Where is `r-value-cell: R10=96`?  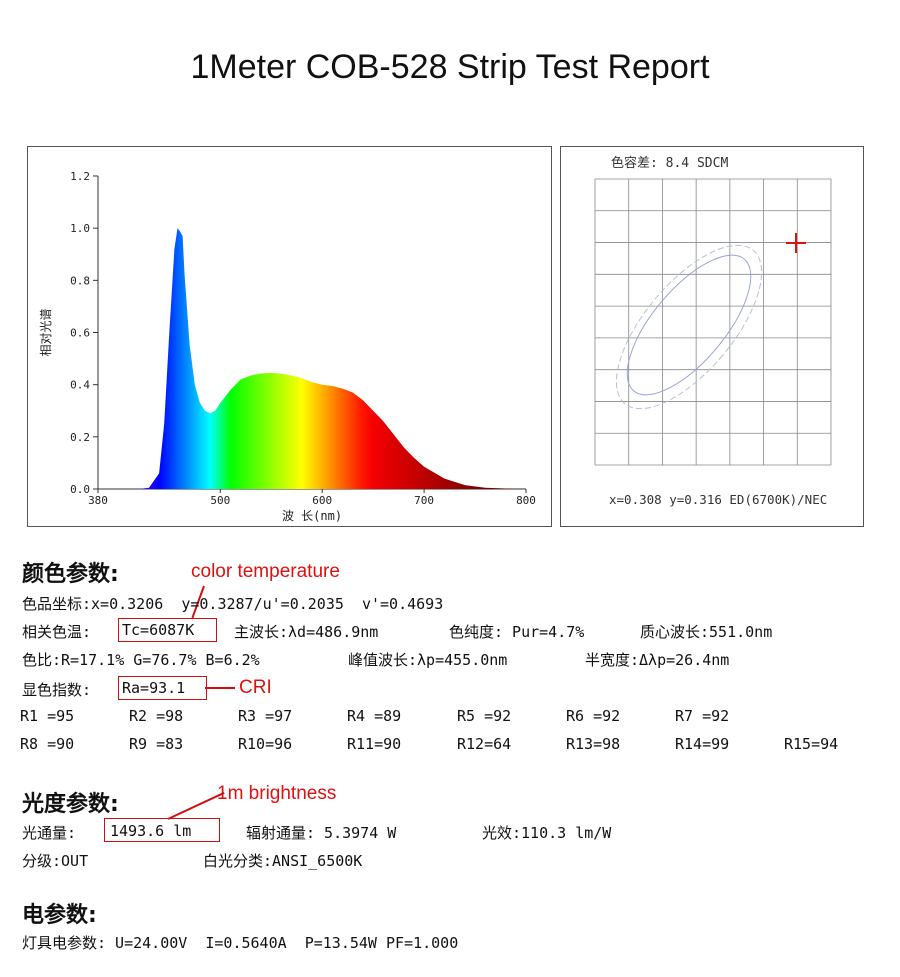 r-value-cell: R10=96 is located at coordinates (265, 744).